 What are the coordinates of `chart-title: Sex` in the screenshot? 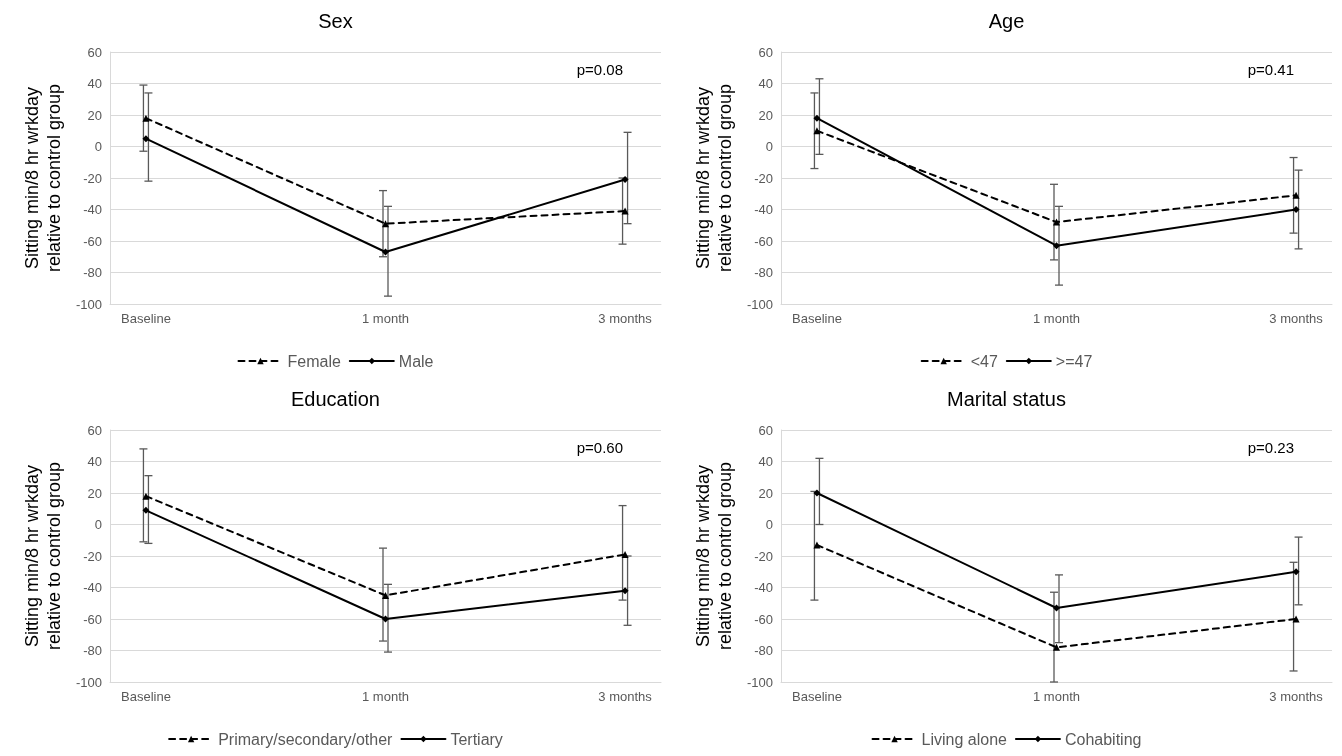 It's located at (335, 21).